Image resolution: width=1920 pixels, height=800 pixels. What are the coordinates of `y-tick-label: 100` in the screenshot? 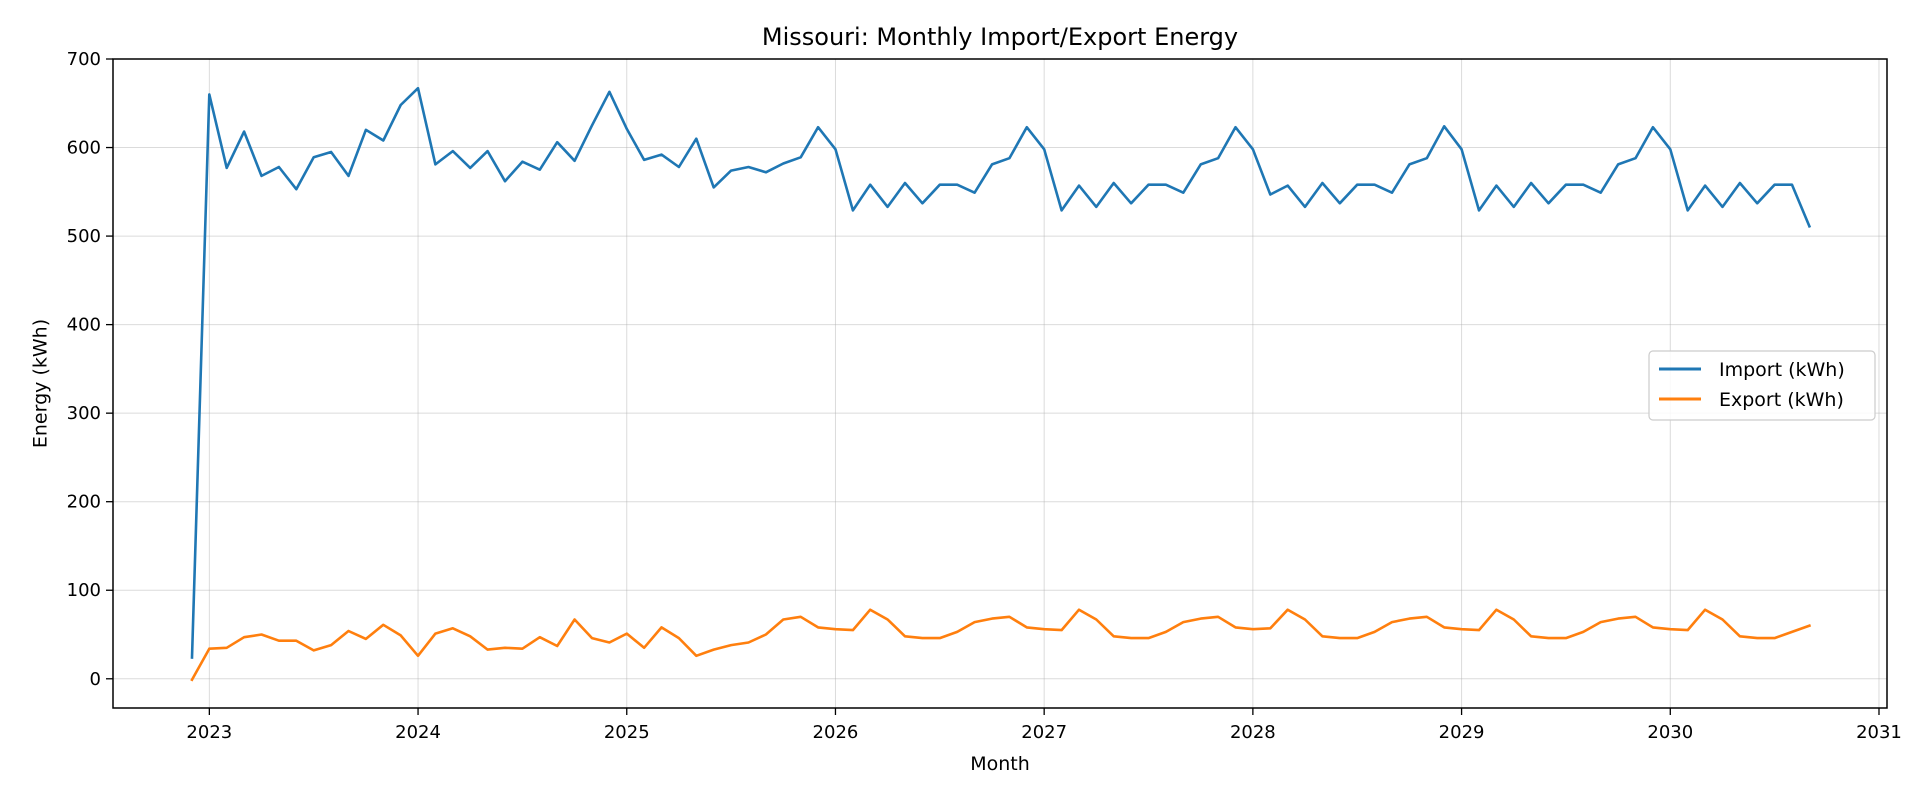 It's located at (84, 590).